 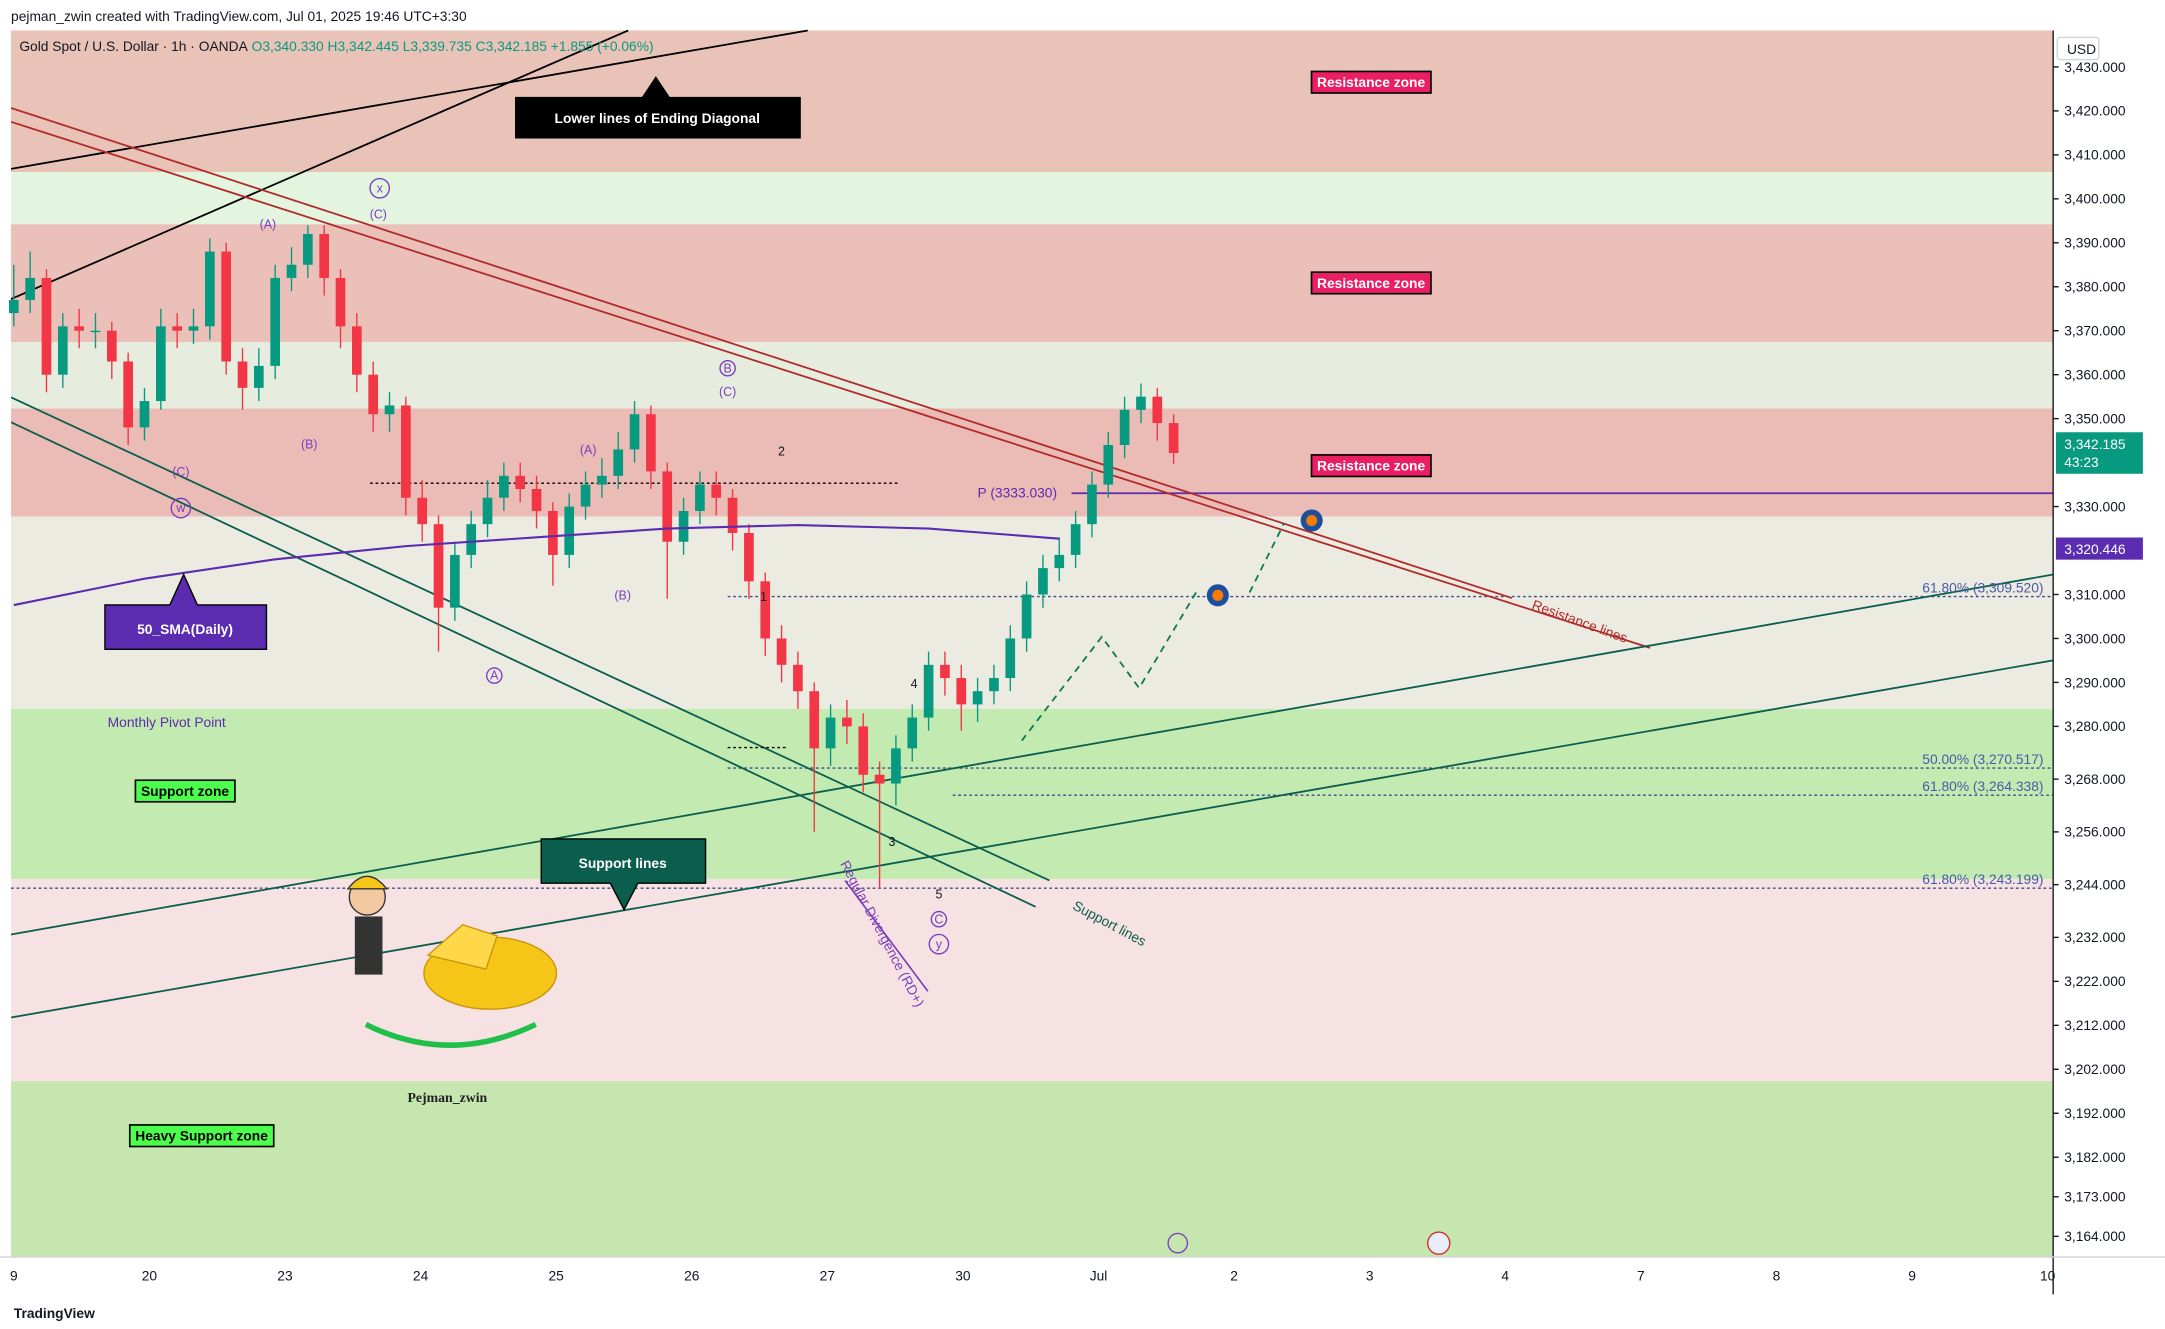 What do you see at coordinates (2095, 549) in the screenshot?
I see `sma-value-label: 3,320.446` at bounding box center [2095, 549].